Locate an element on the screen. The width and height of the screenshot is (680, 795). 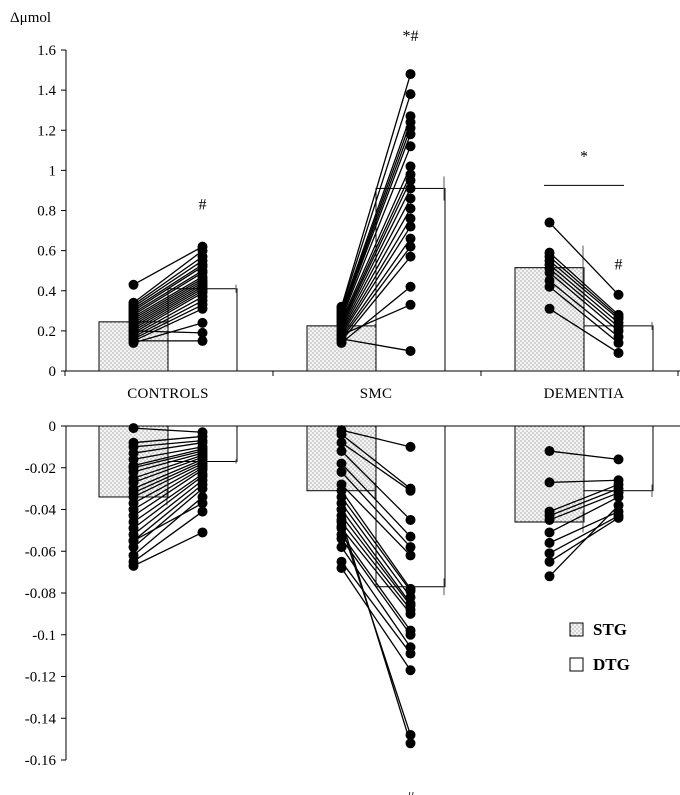
y-tick-label: -0.16 is located at coordinates (41, 761).